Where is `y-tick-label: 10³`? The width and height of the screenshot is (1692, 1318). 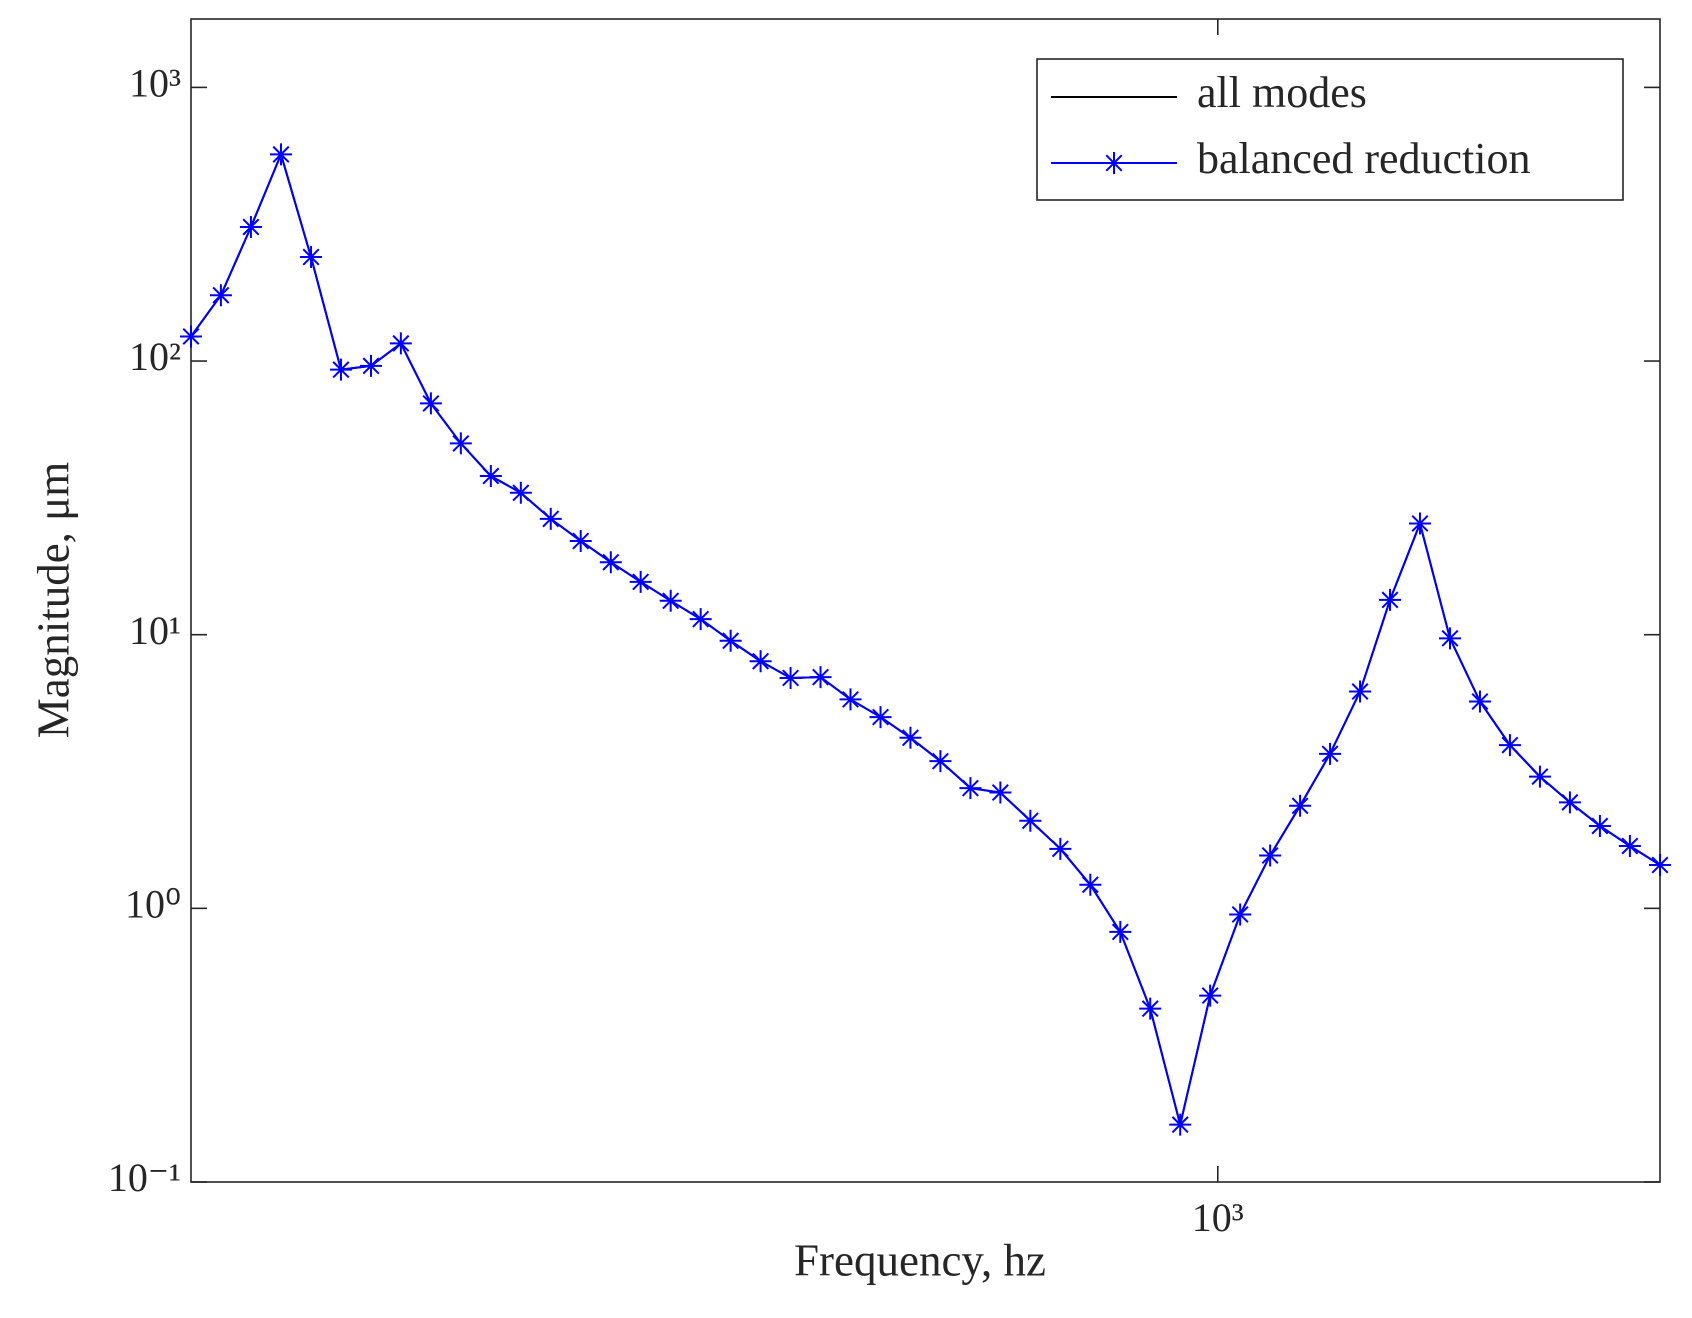
y-tick-label: 10³ is located at coordinates (155, 83).